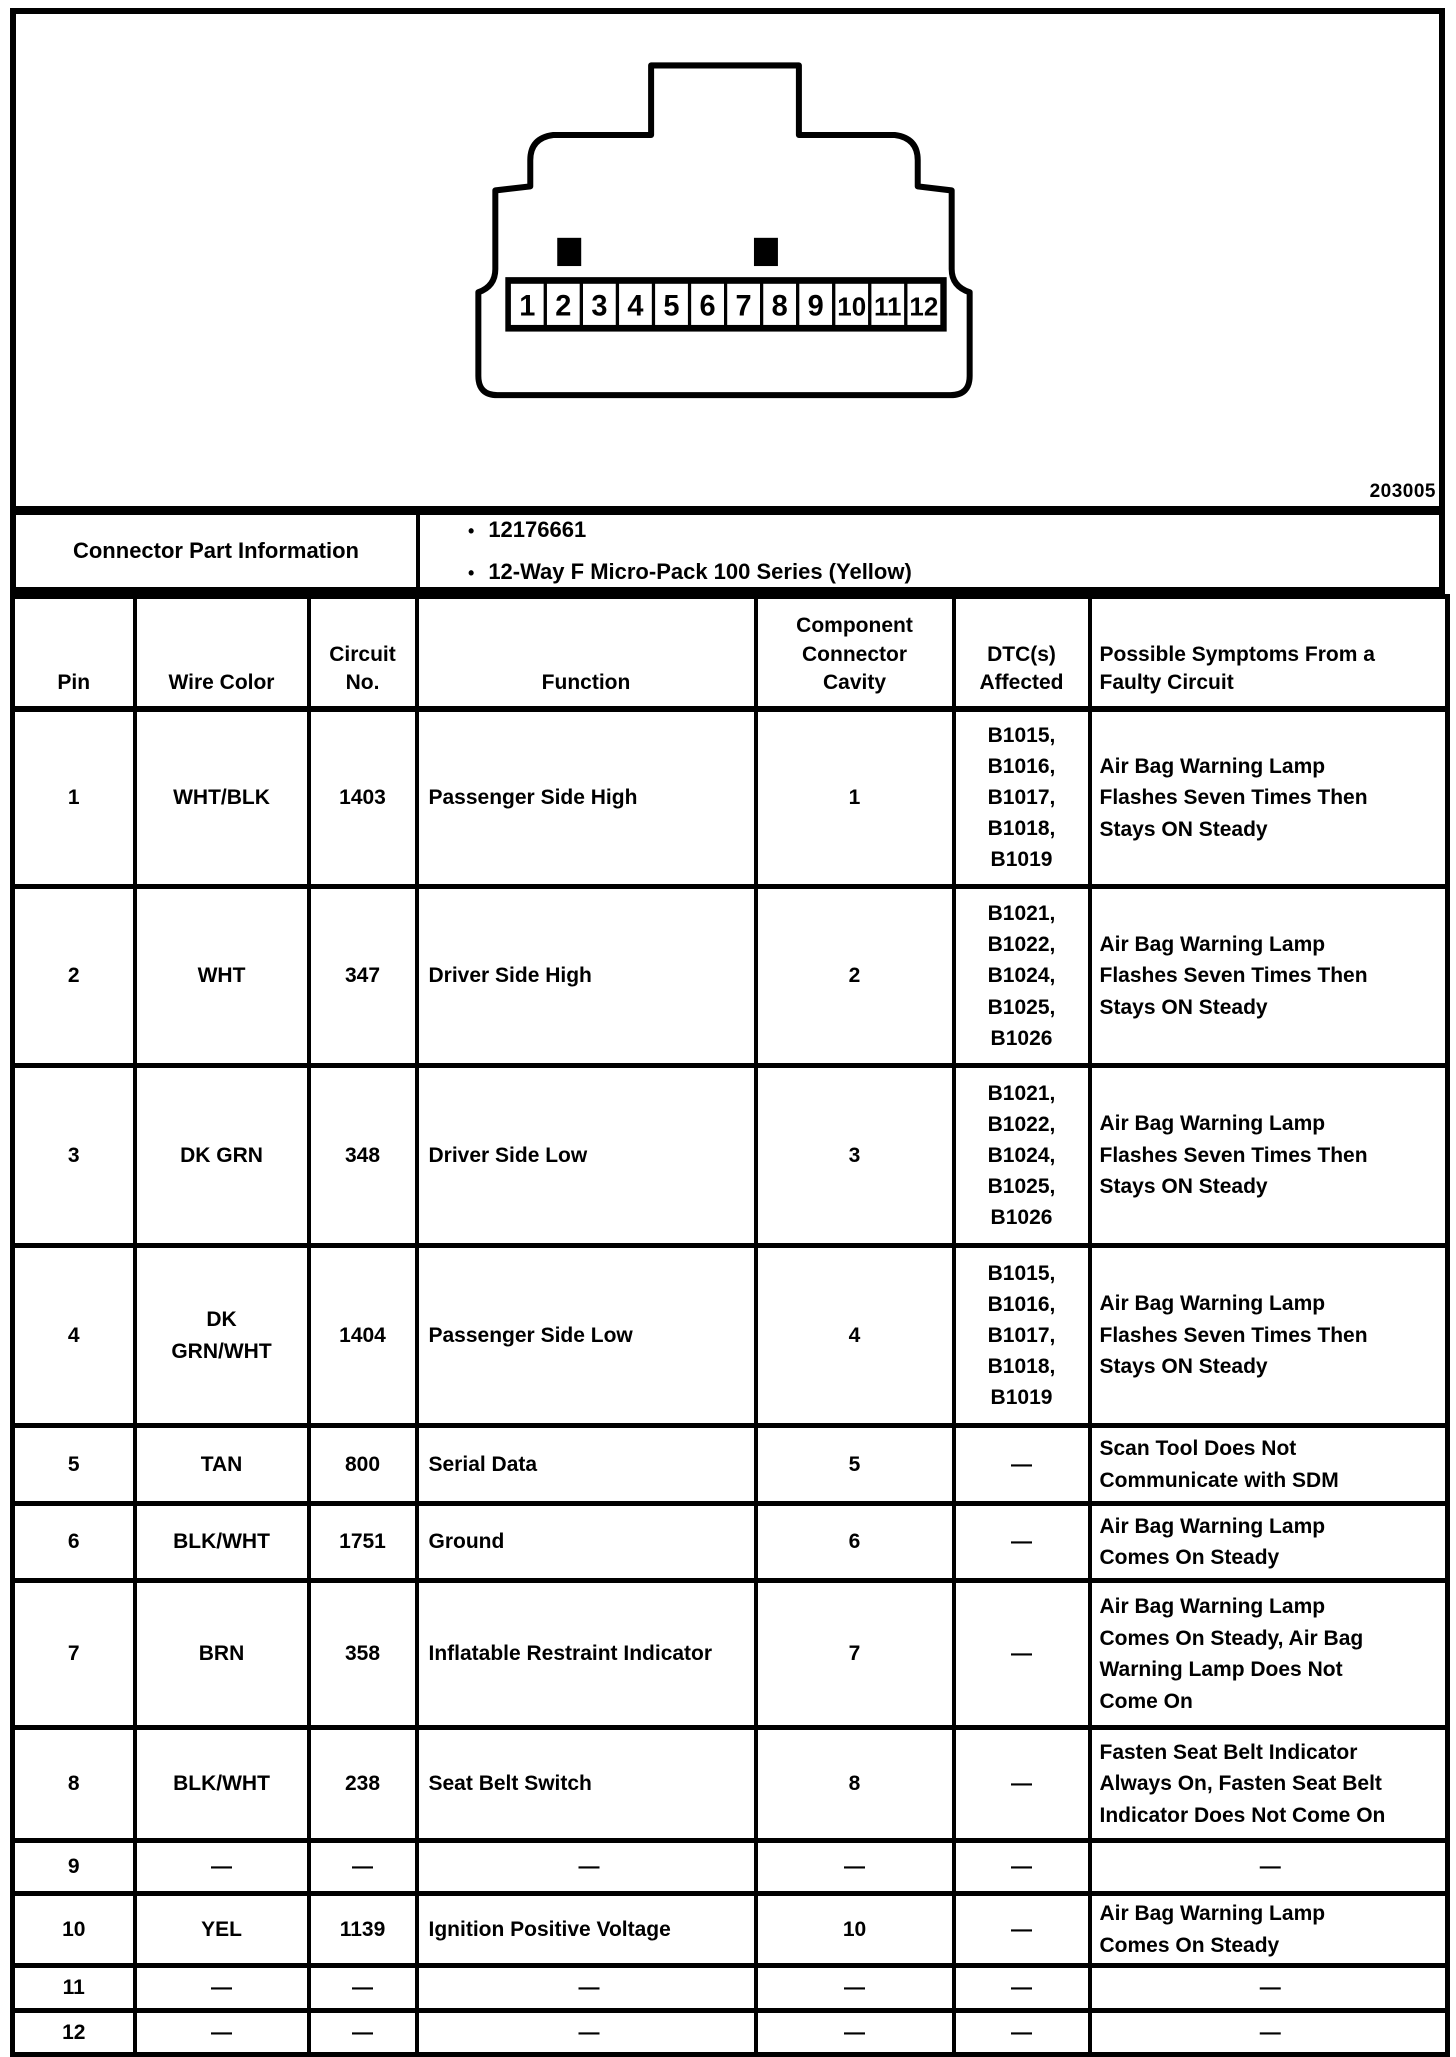  Describe the element at coordinates (586, 1929) in the screenshot. I see `cell-function: Ignition Positive Voltage` at that location.